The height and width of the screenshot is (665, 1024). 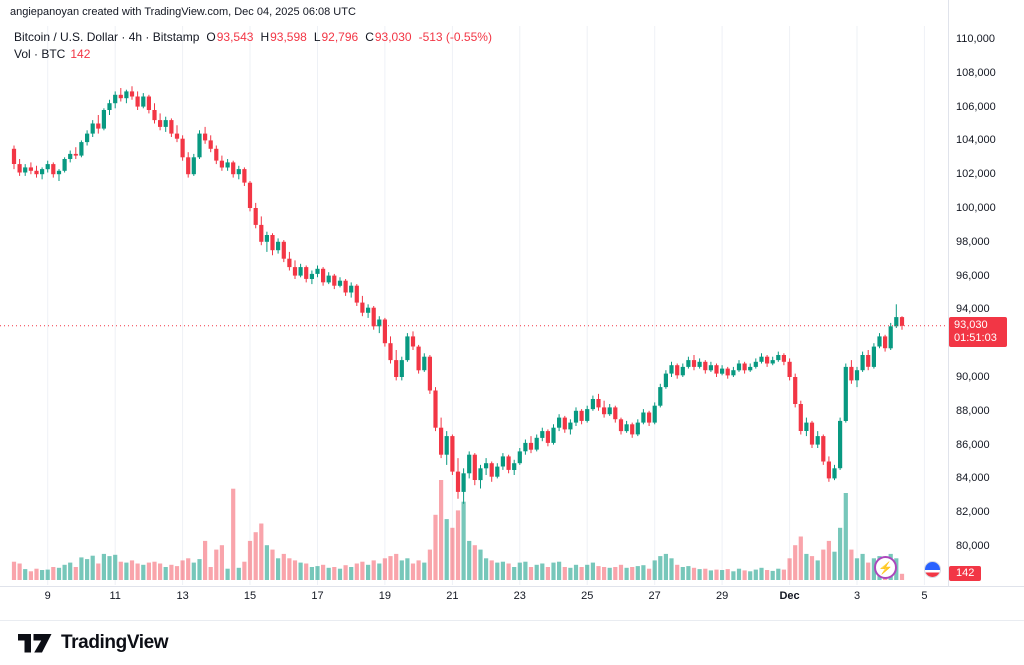 I want to click on price-tick-label: 90,000, so click(x=973, y=377).